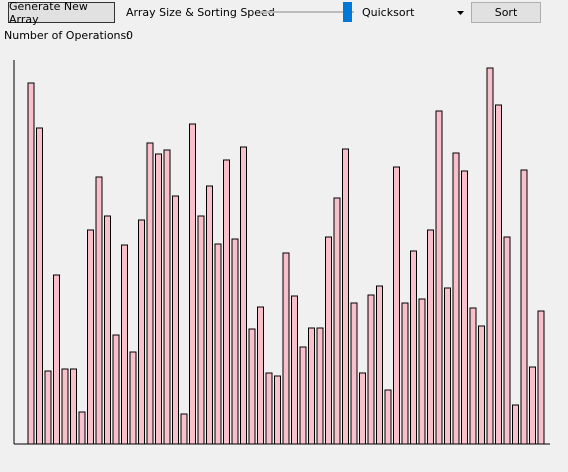 The image size is (568, 472). Describe the element at coordinates (506, 12) in the screenshot. I see `sort-button: Sort` at that location.